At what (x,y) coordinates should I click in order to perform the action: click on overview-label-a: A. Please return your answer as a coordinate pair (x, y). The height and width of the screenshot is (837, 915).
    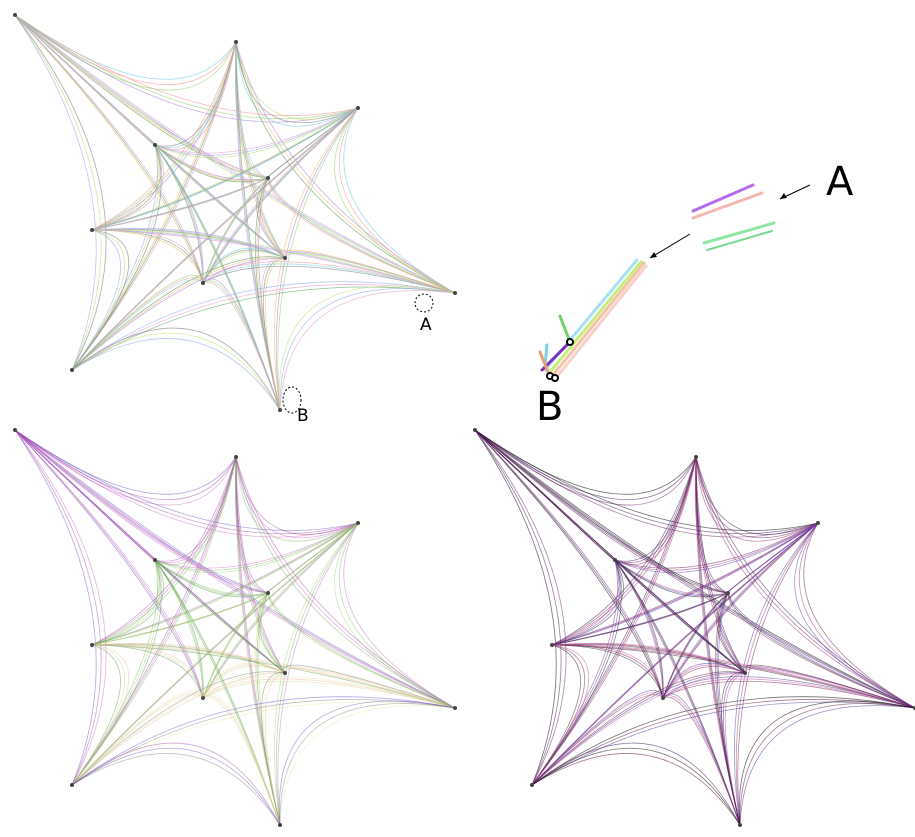
    Looking at the image, I should click on (426, 325).